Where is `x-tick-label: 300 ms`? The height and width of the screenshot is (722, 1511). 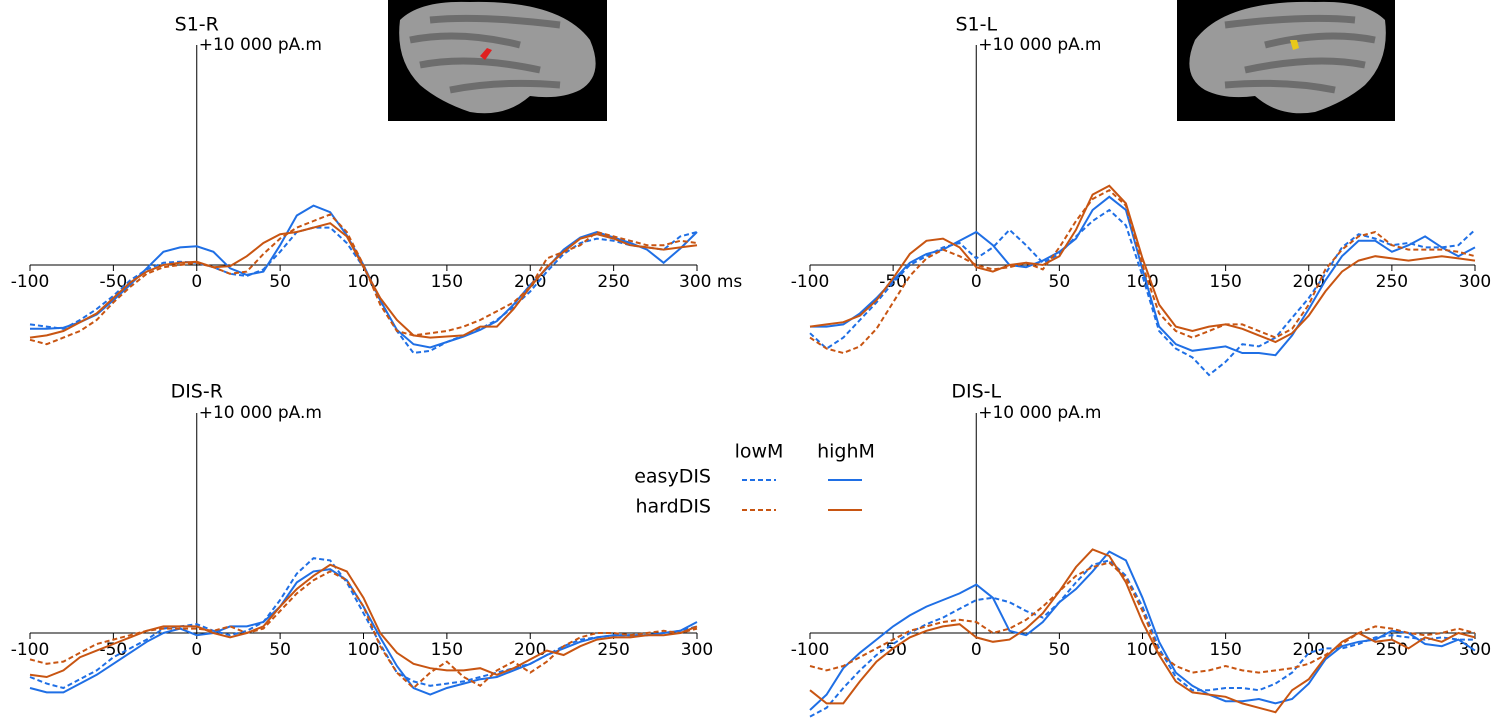 x-tick-label: 300 ms is located at coordinates (710, 282).